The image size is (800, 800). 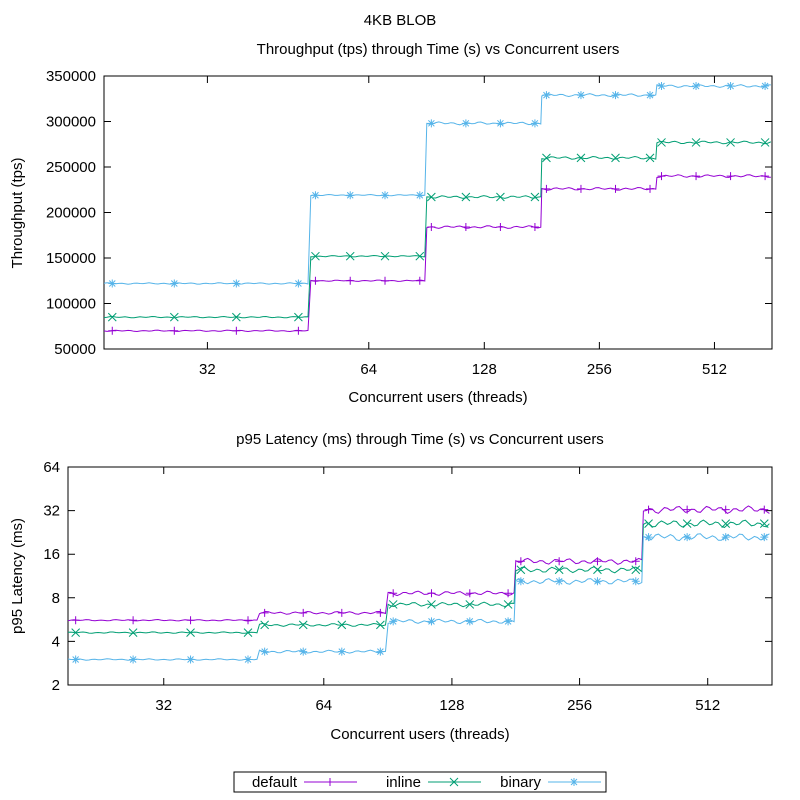 What do you see at coordinates (368, 369) in the screenshot?
I see `throughput-x-tick-label: 64` at bounding box center [368, 369].